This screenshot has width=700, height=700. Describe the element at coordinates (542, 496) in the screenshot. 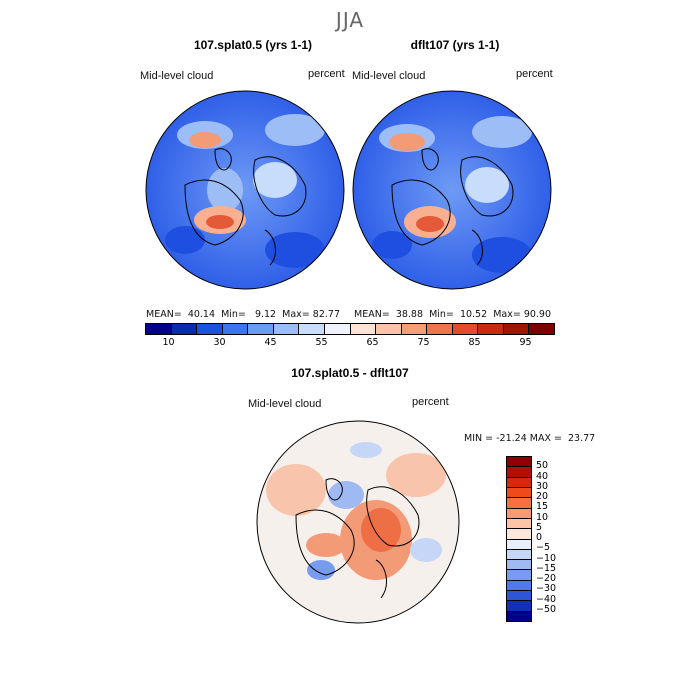

I see `diff-colorbar-tick-label: 20` at that location.